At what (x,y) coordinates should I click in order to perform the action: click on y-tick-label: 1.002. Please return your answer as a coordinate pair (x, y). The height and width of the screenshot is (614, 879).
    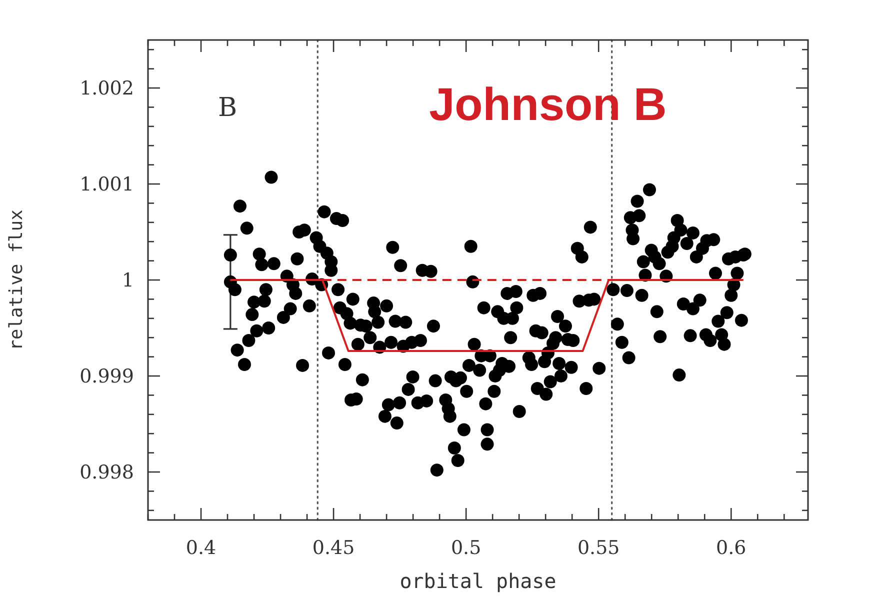
    Looking at the image, I should click on (107, 89).